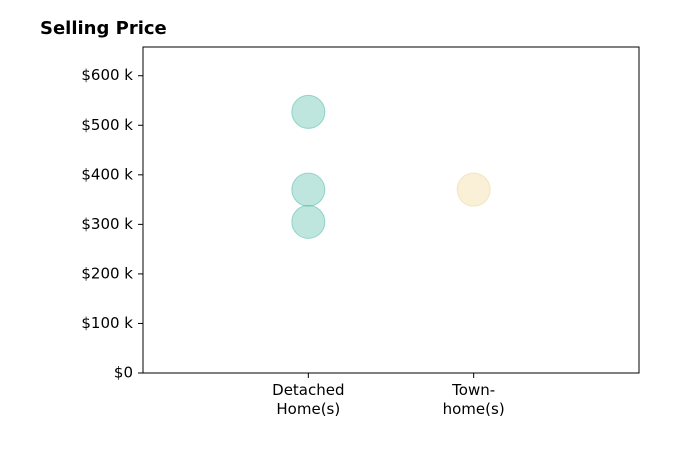  I want to click on y-tick-label: $600 k, so click(107, 75).